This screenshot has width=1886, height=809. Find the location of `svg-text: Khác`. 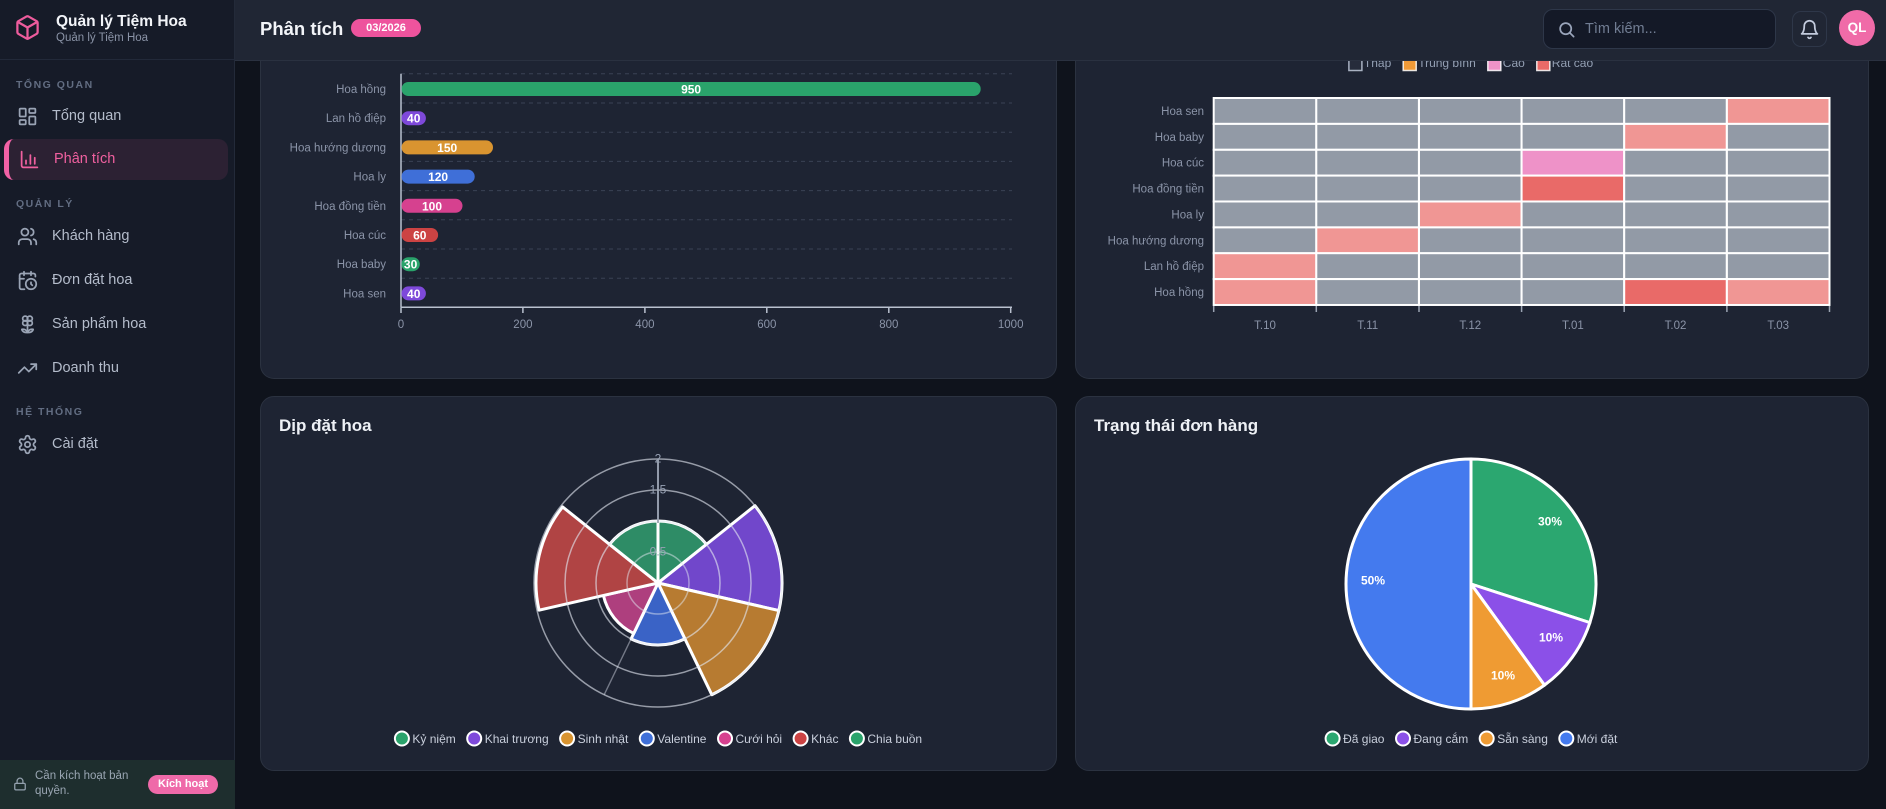

svg-text: Khác is located at coordinates (824, 739).